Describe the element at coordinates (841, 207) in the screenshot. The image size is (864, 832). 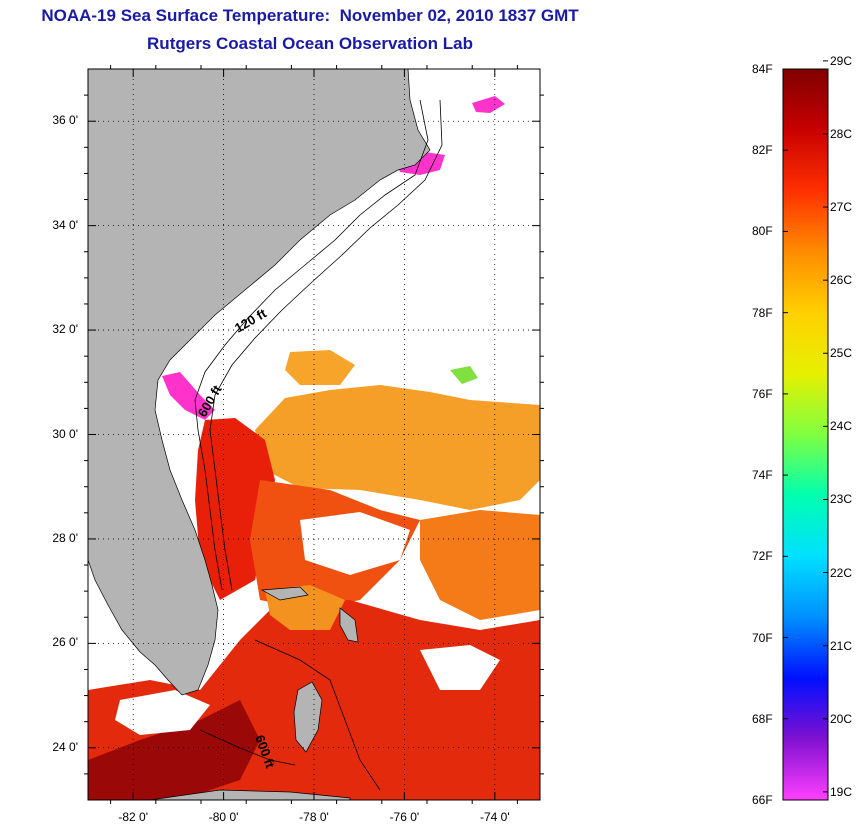
I see `colorbar-label-c: 27C` at that location.